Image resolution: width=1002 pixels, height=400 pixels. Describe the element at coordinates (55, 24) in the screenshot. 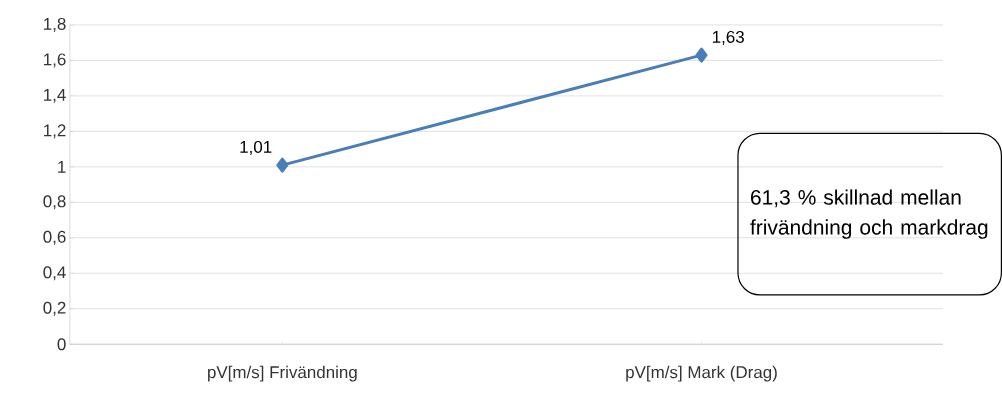

I see `y-tick-label: 1,8` at that location.